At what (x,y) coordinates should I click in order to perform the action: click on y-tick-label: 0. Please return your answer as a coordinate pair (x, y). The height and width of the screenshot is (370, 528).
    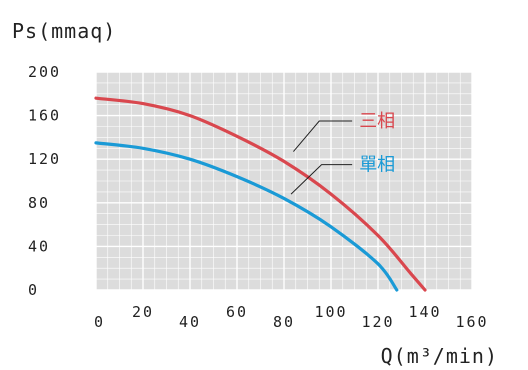
    Looking at the image, I should click on (33, 290).